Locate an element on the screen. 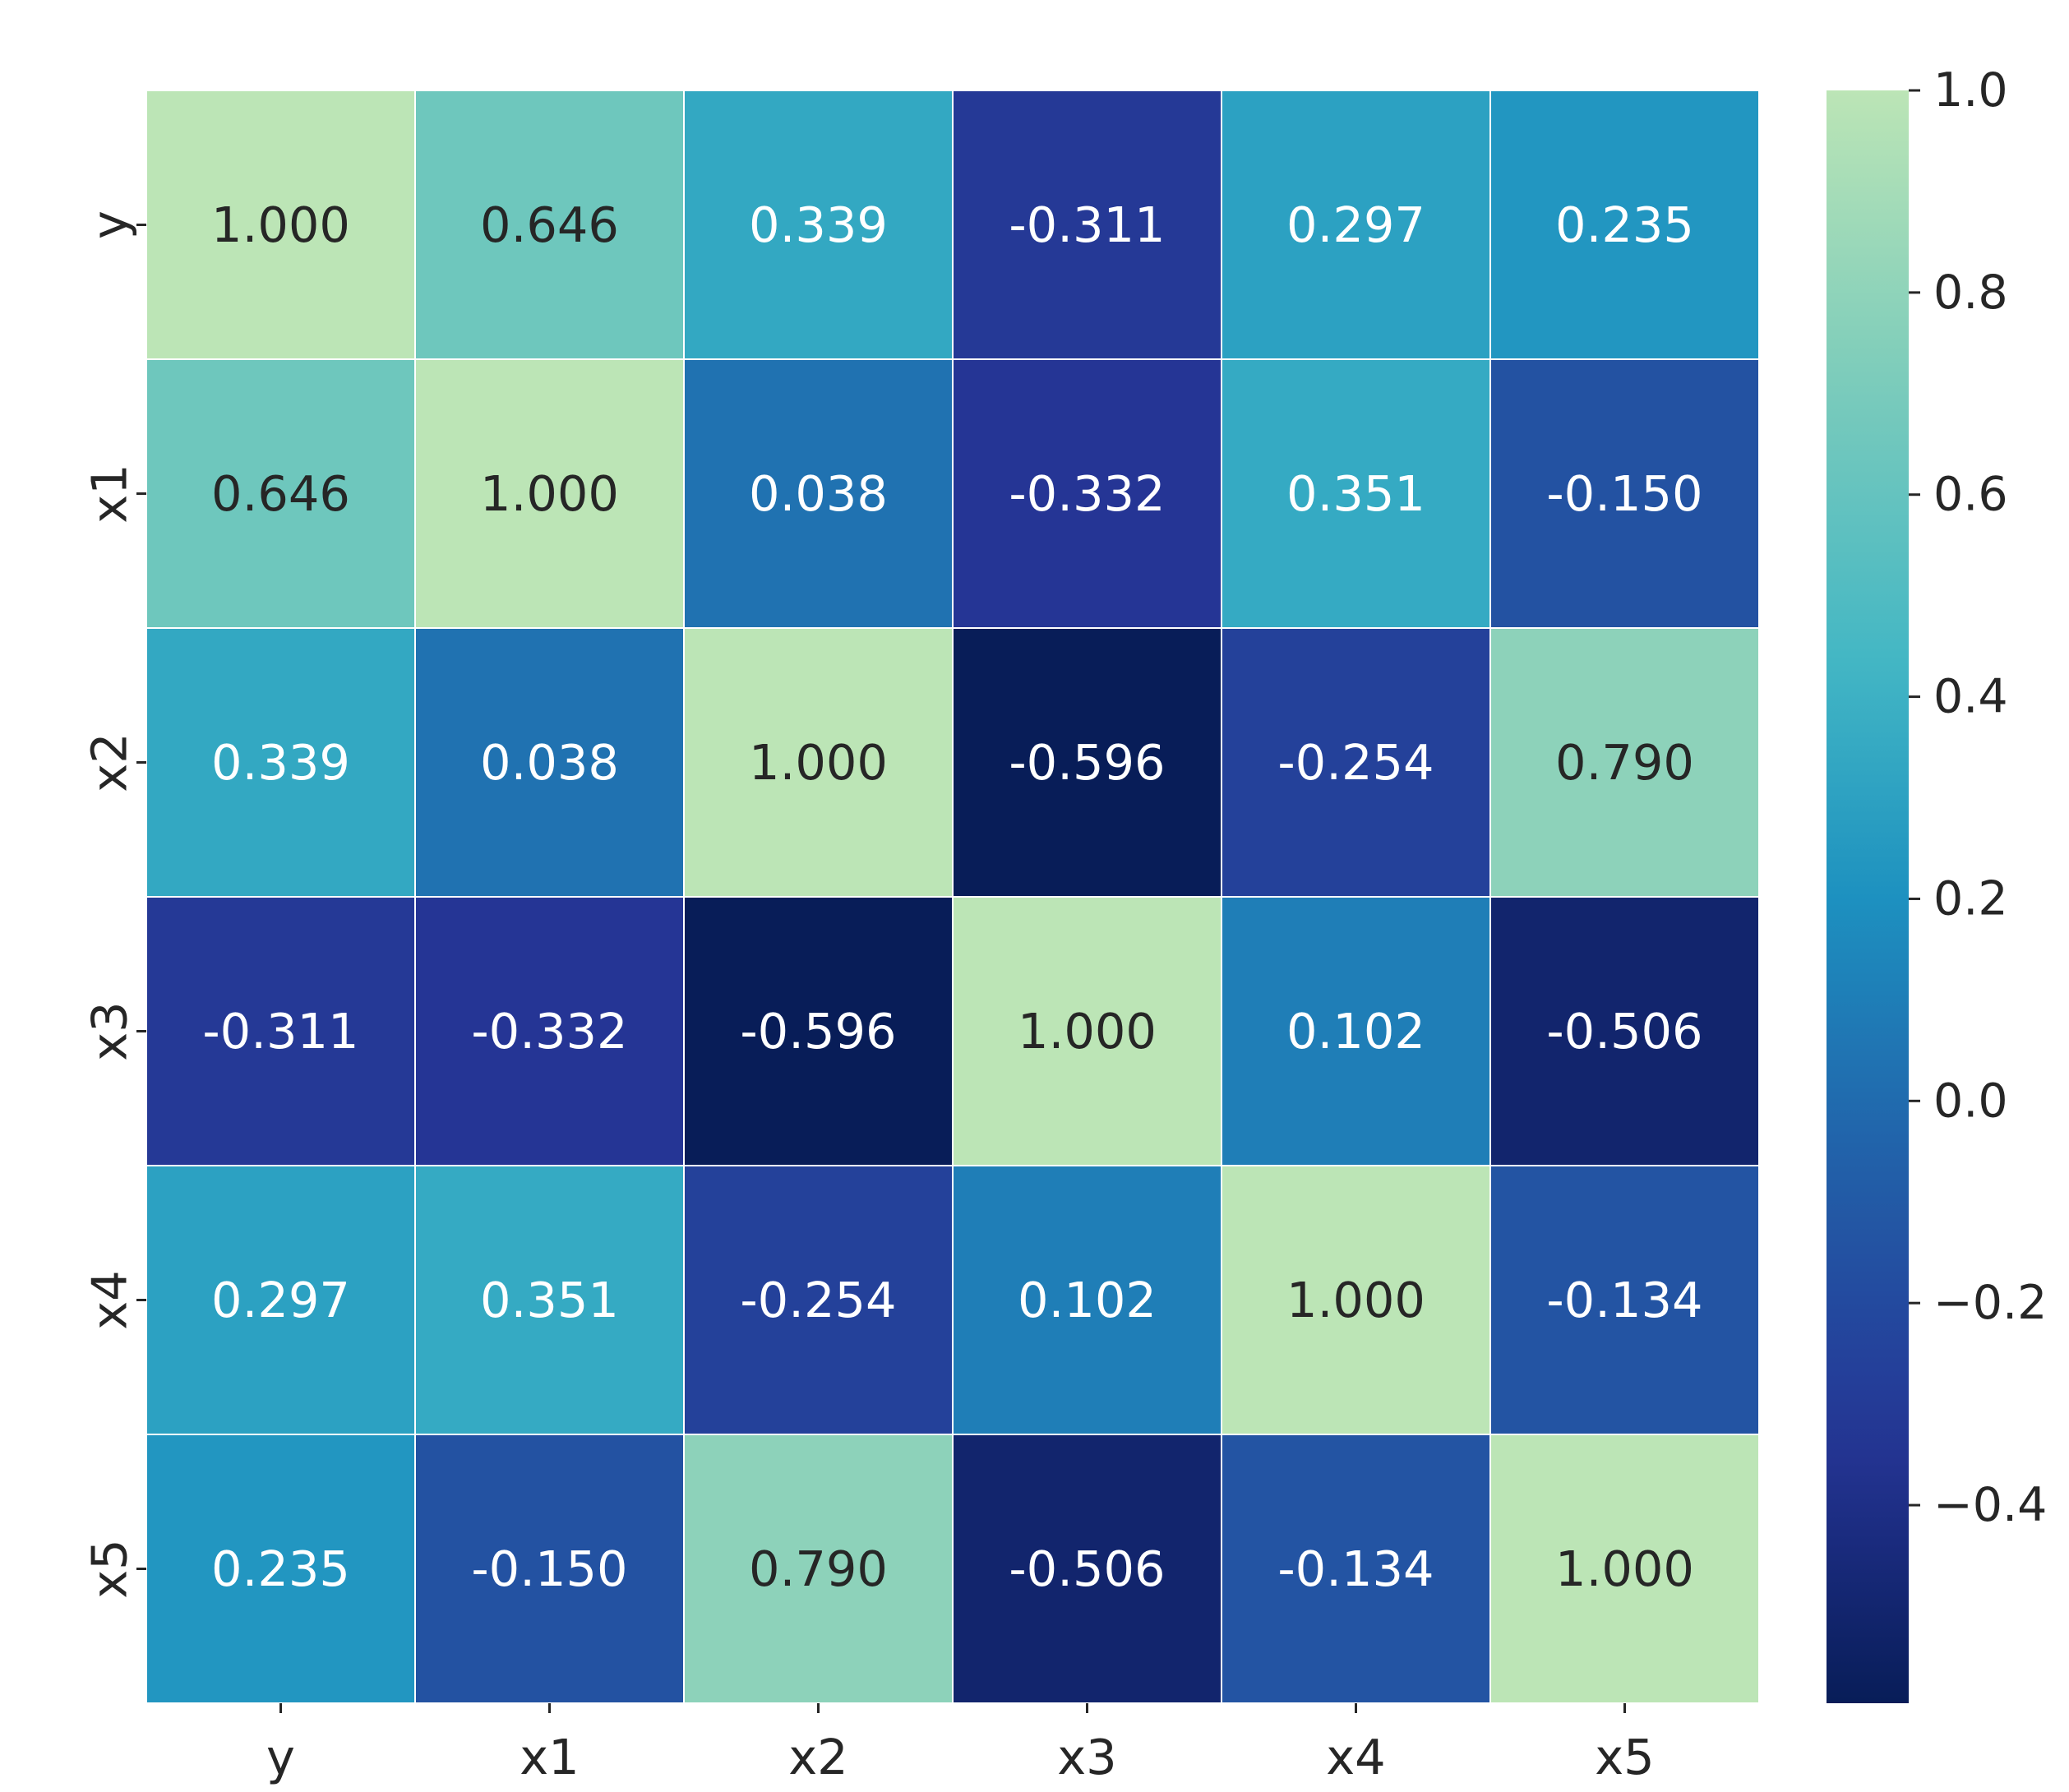 The image size is (2069, 1792). heatmap-cell-label-x2-x5: 0.790 is located at coordinates (1624, 763).